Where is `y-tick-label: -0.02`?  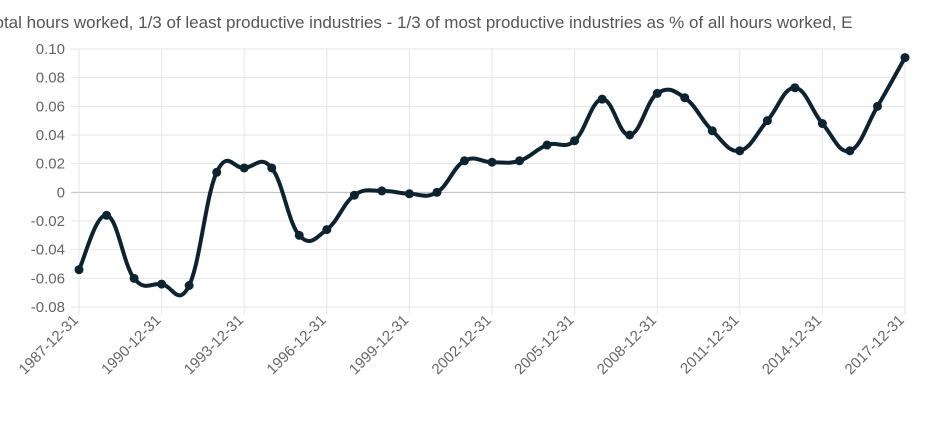
y-tick-label: -0.02 is located at coordinates (48, 221).